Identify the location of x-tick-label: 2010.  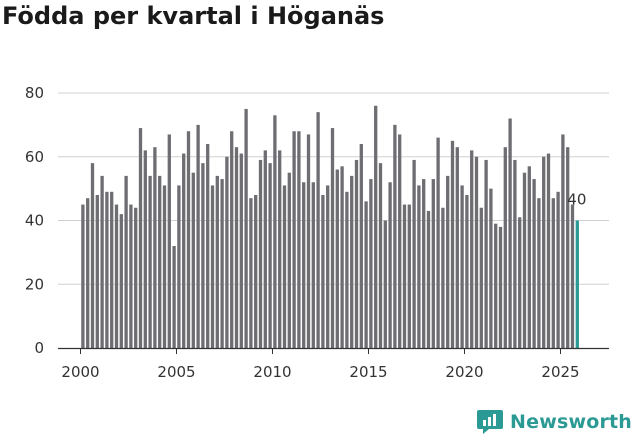
(272, 372).